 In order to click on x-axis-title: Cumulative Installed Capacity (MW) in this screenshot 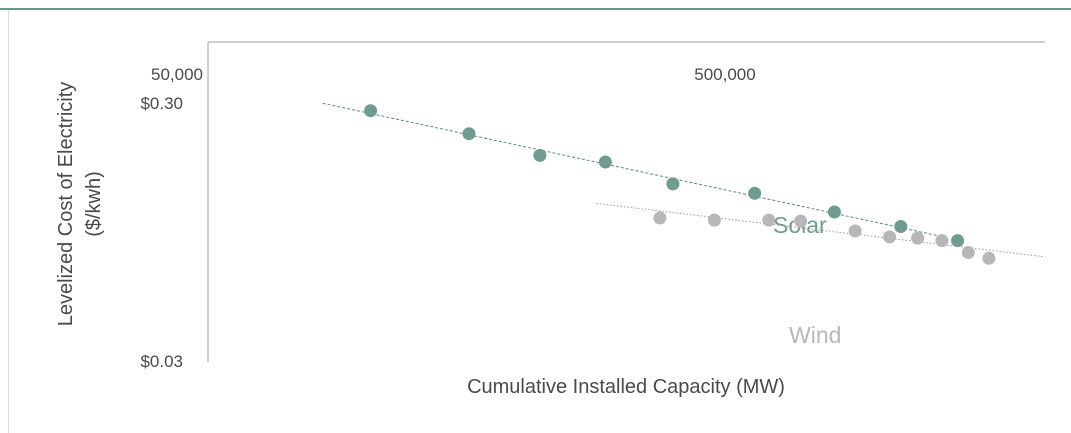, I will do `click(626, 387)`.